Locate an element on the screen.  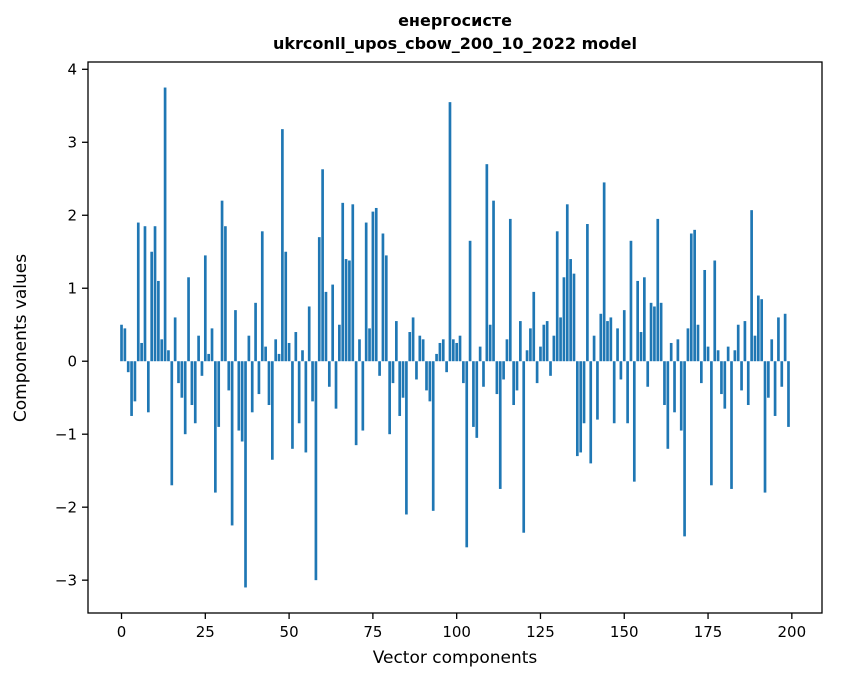
x-tick-label: 75 is located at coordinates (372, 632).